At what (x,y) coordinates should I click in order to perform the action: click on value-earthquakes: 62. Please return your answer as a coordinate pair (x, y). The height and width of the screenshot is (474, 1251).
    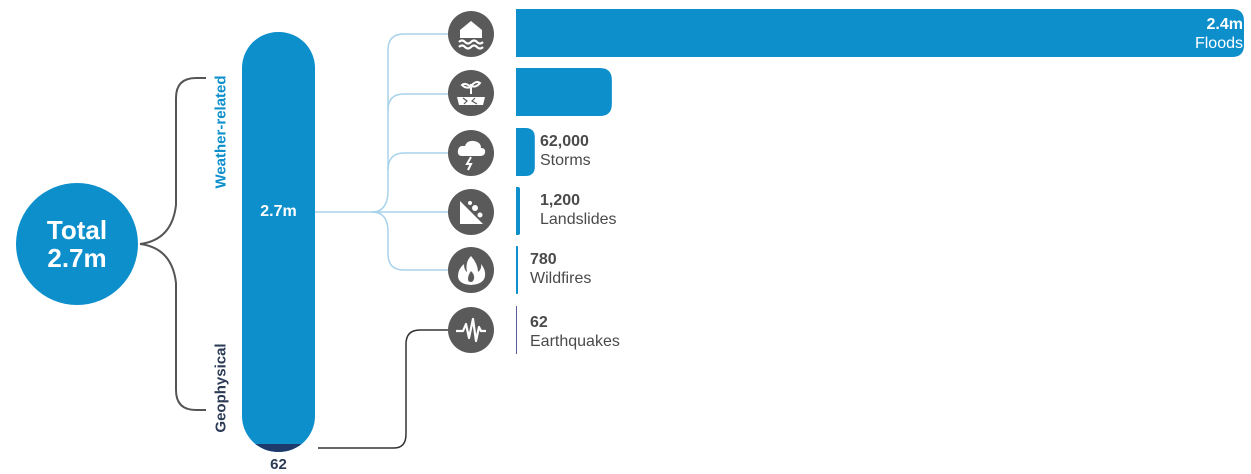
    Looking at the image, I should click on (539, 322).